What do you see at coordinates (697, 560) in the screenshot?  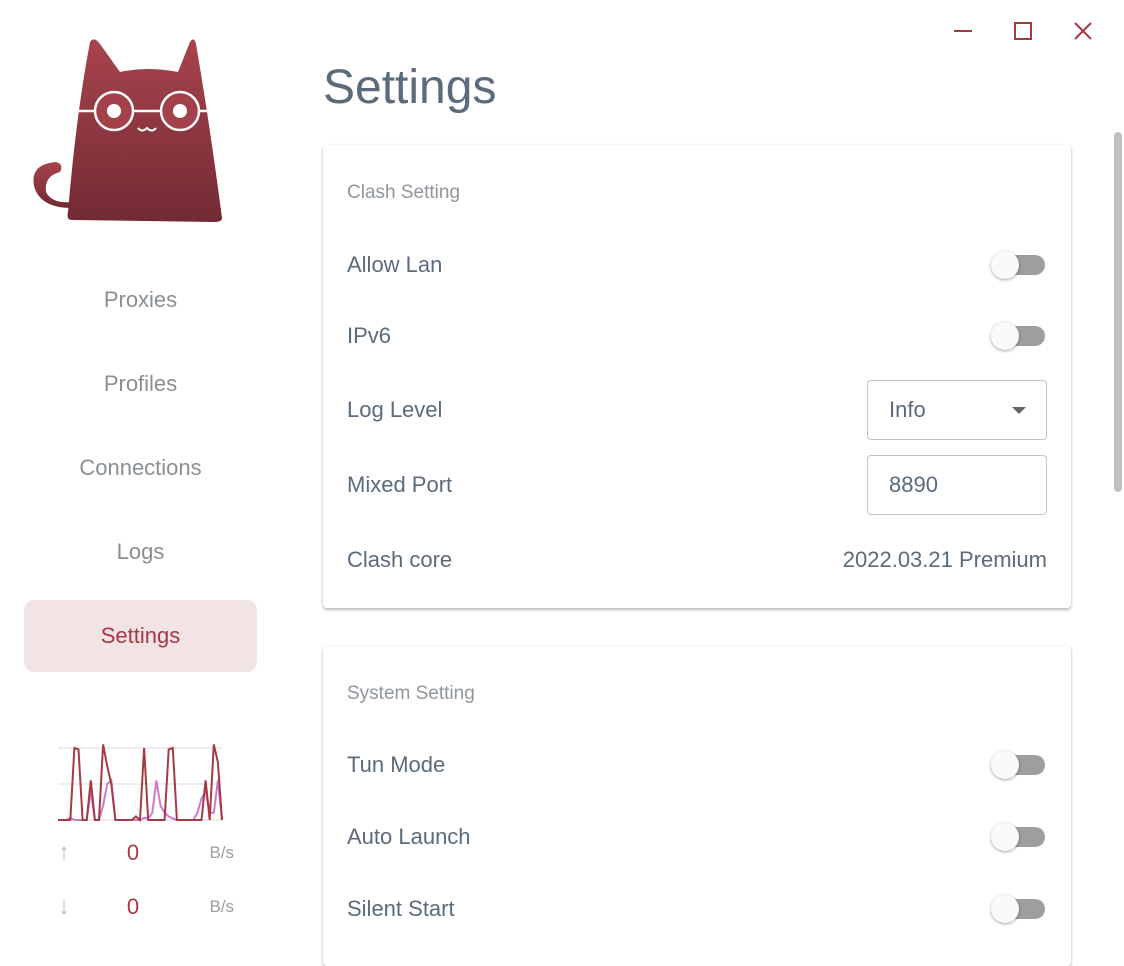 I see `clash-core-row: Clash core 2022.03.21 Premium` at bounding box center [697, 560].